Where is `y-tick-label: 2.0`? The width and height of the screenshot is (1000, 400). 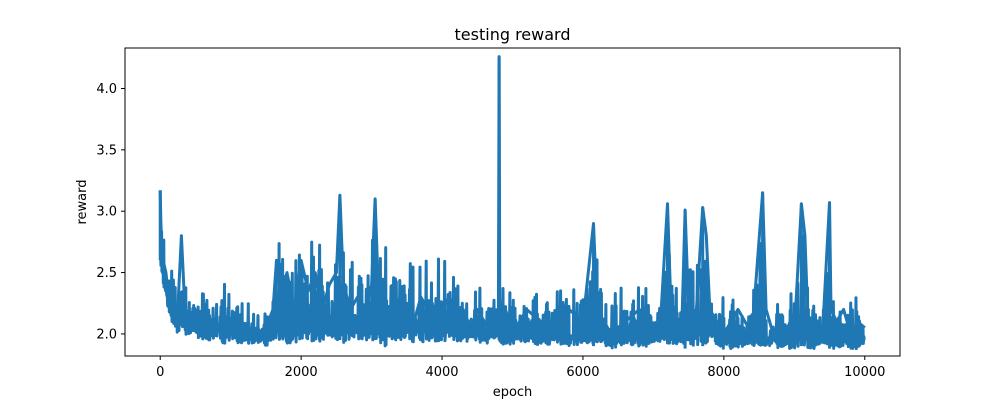
y-tick-label: 2.0 is located at coordinates (106, 334).